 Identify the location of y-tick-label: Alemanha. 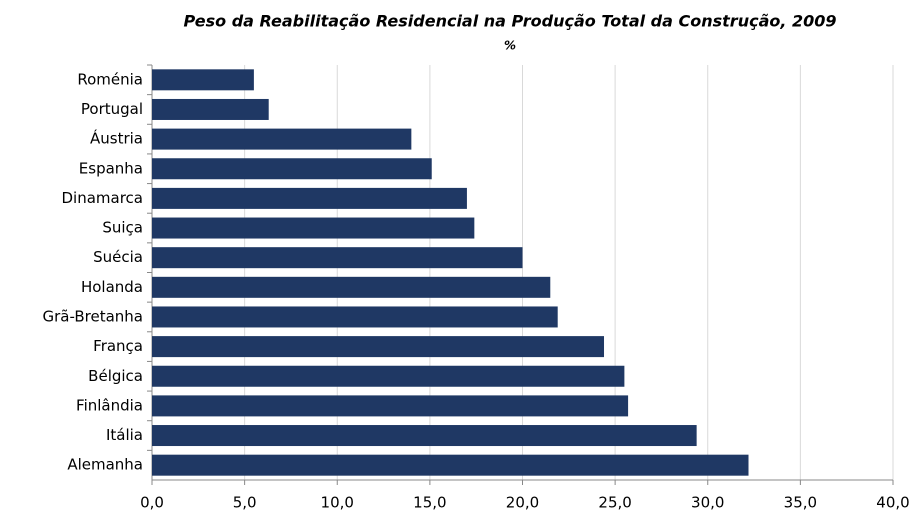
(105, 465).